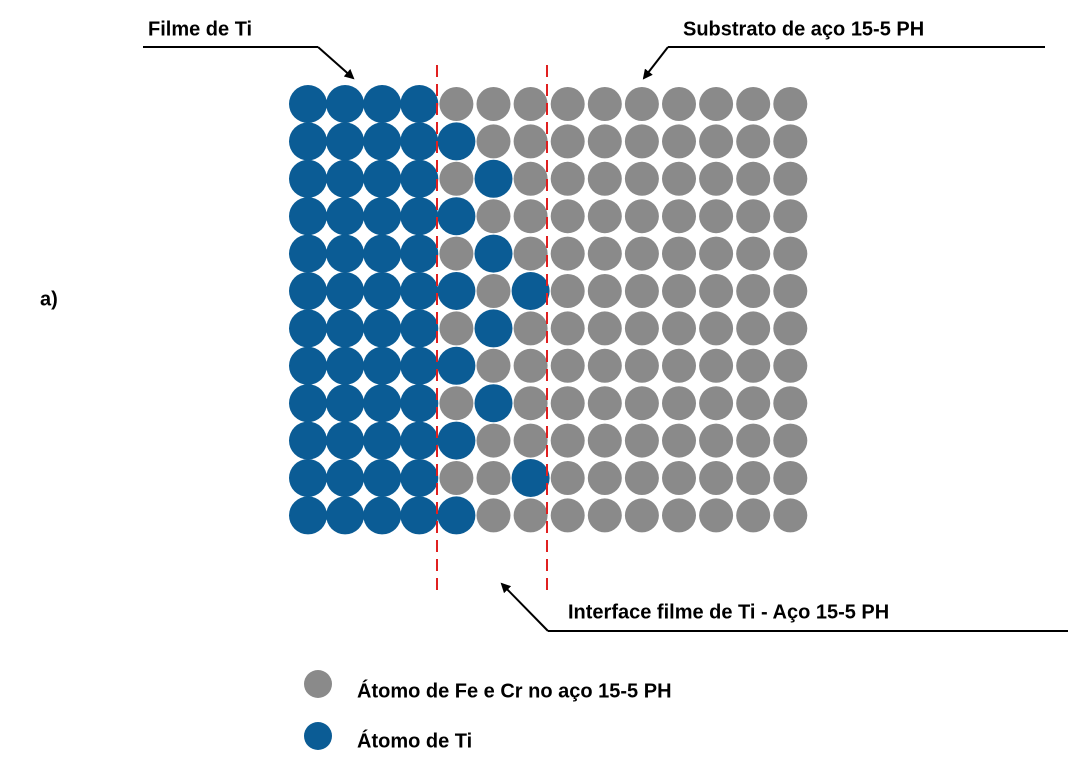 This screenshot has width=1092, height=761. Describe the element at coordinates (514, 690) in the screenshot. I see `legend-label: Átomo de Fe e Cr no aço 15-5 PH` at that location.